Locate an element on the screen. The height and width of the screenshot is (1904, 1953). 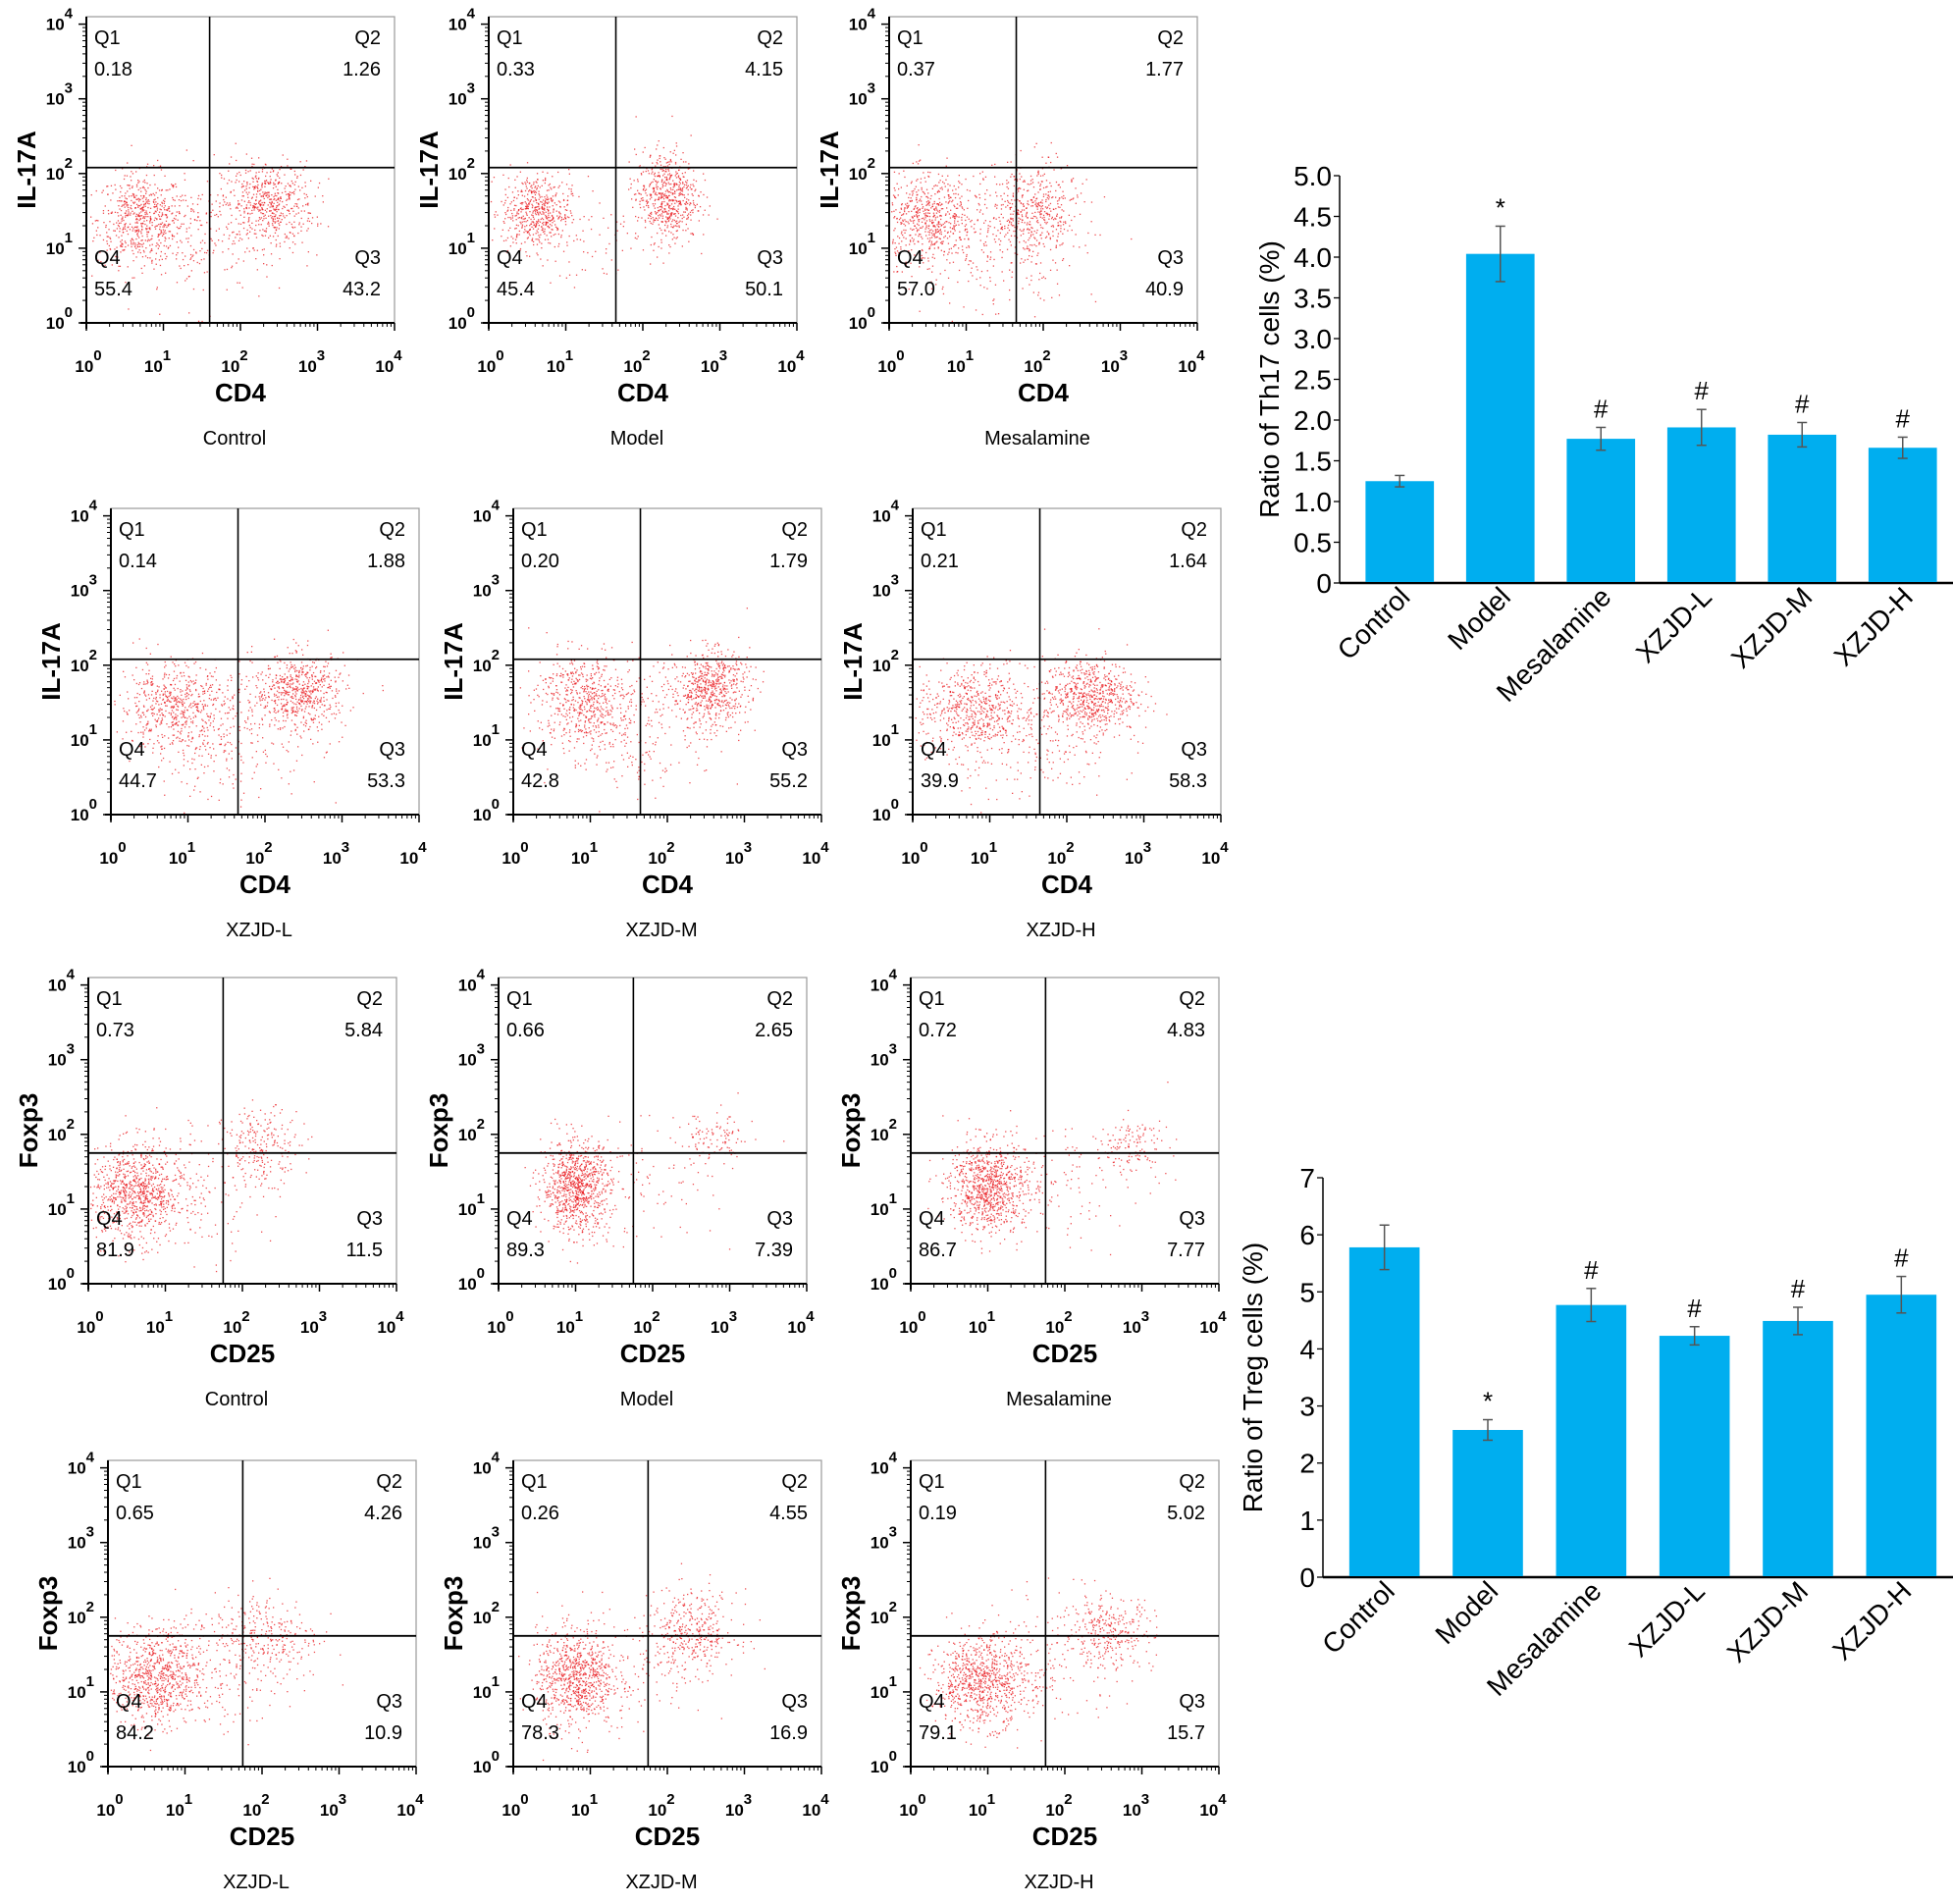
quadrant-q4-name: Q4 is located at coordinates (910, 258).